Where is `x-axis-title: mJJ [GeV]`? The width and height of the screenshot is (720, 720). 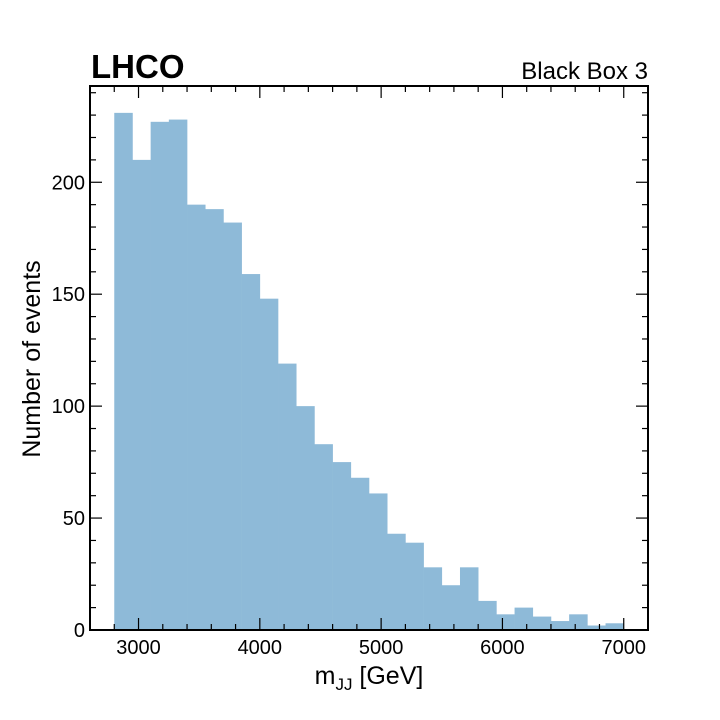 x-axis-title: mJJ [GeV] is located at coordinates (369, 678).